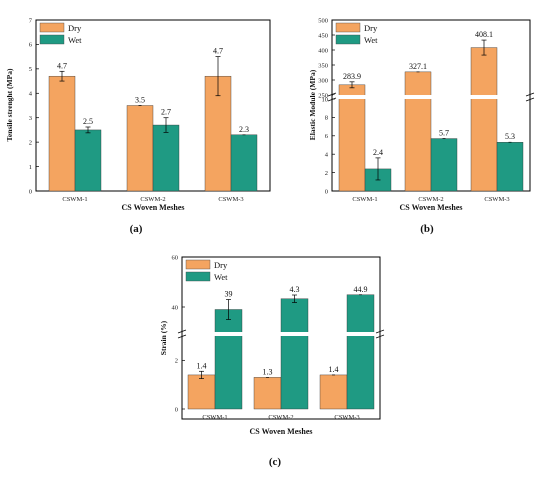 This screenshot has width=550, height=477. What do you see at coordinates (136, 229) in the screenshot?
I see `panel-a-label: (a)` at bounding box center [136, 229].